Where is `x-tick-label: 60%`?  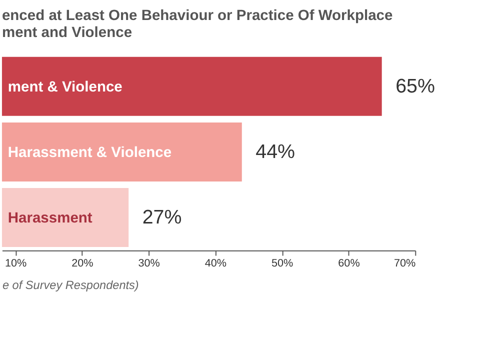 x-tick-label: 60% is located at coordinates (349, 264).